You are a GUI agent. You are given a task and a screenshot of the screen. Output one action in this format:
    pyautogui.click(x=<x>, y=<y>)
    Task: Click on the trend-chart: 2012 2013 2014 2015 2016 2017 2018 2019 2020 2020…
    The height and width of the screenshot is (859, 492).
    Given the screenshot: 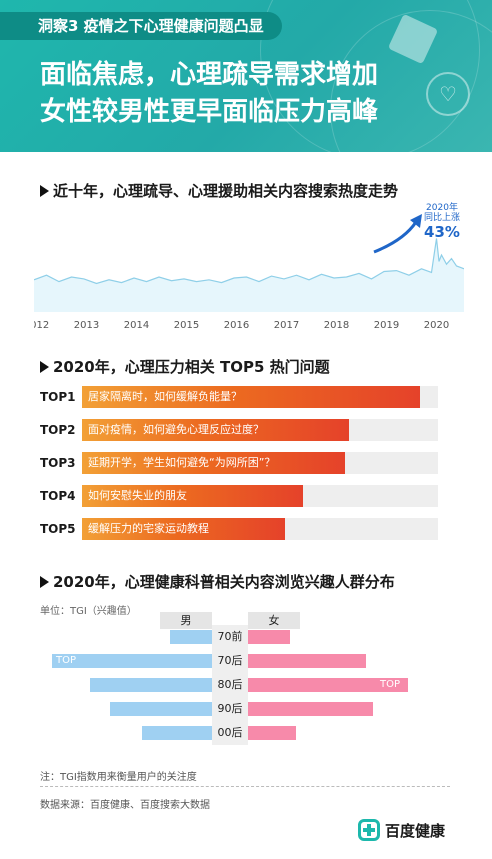 What is the action you would take?
    pyautogui.click(x=249, y=266)
    